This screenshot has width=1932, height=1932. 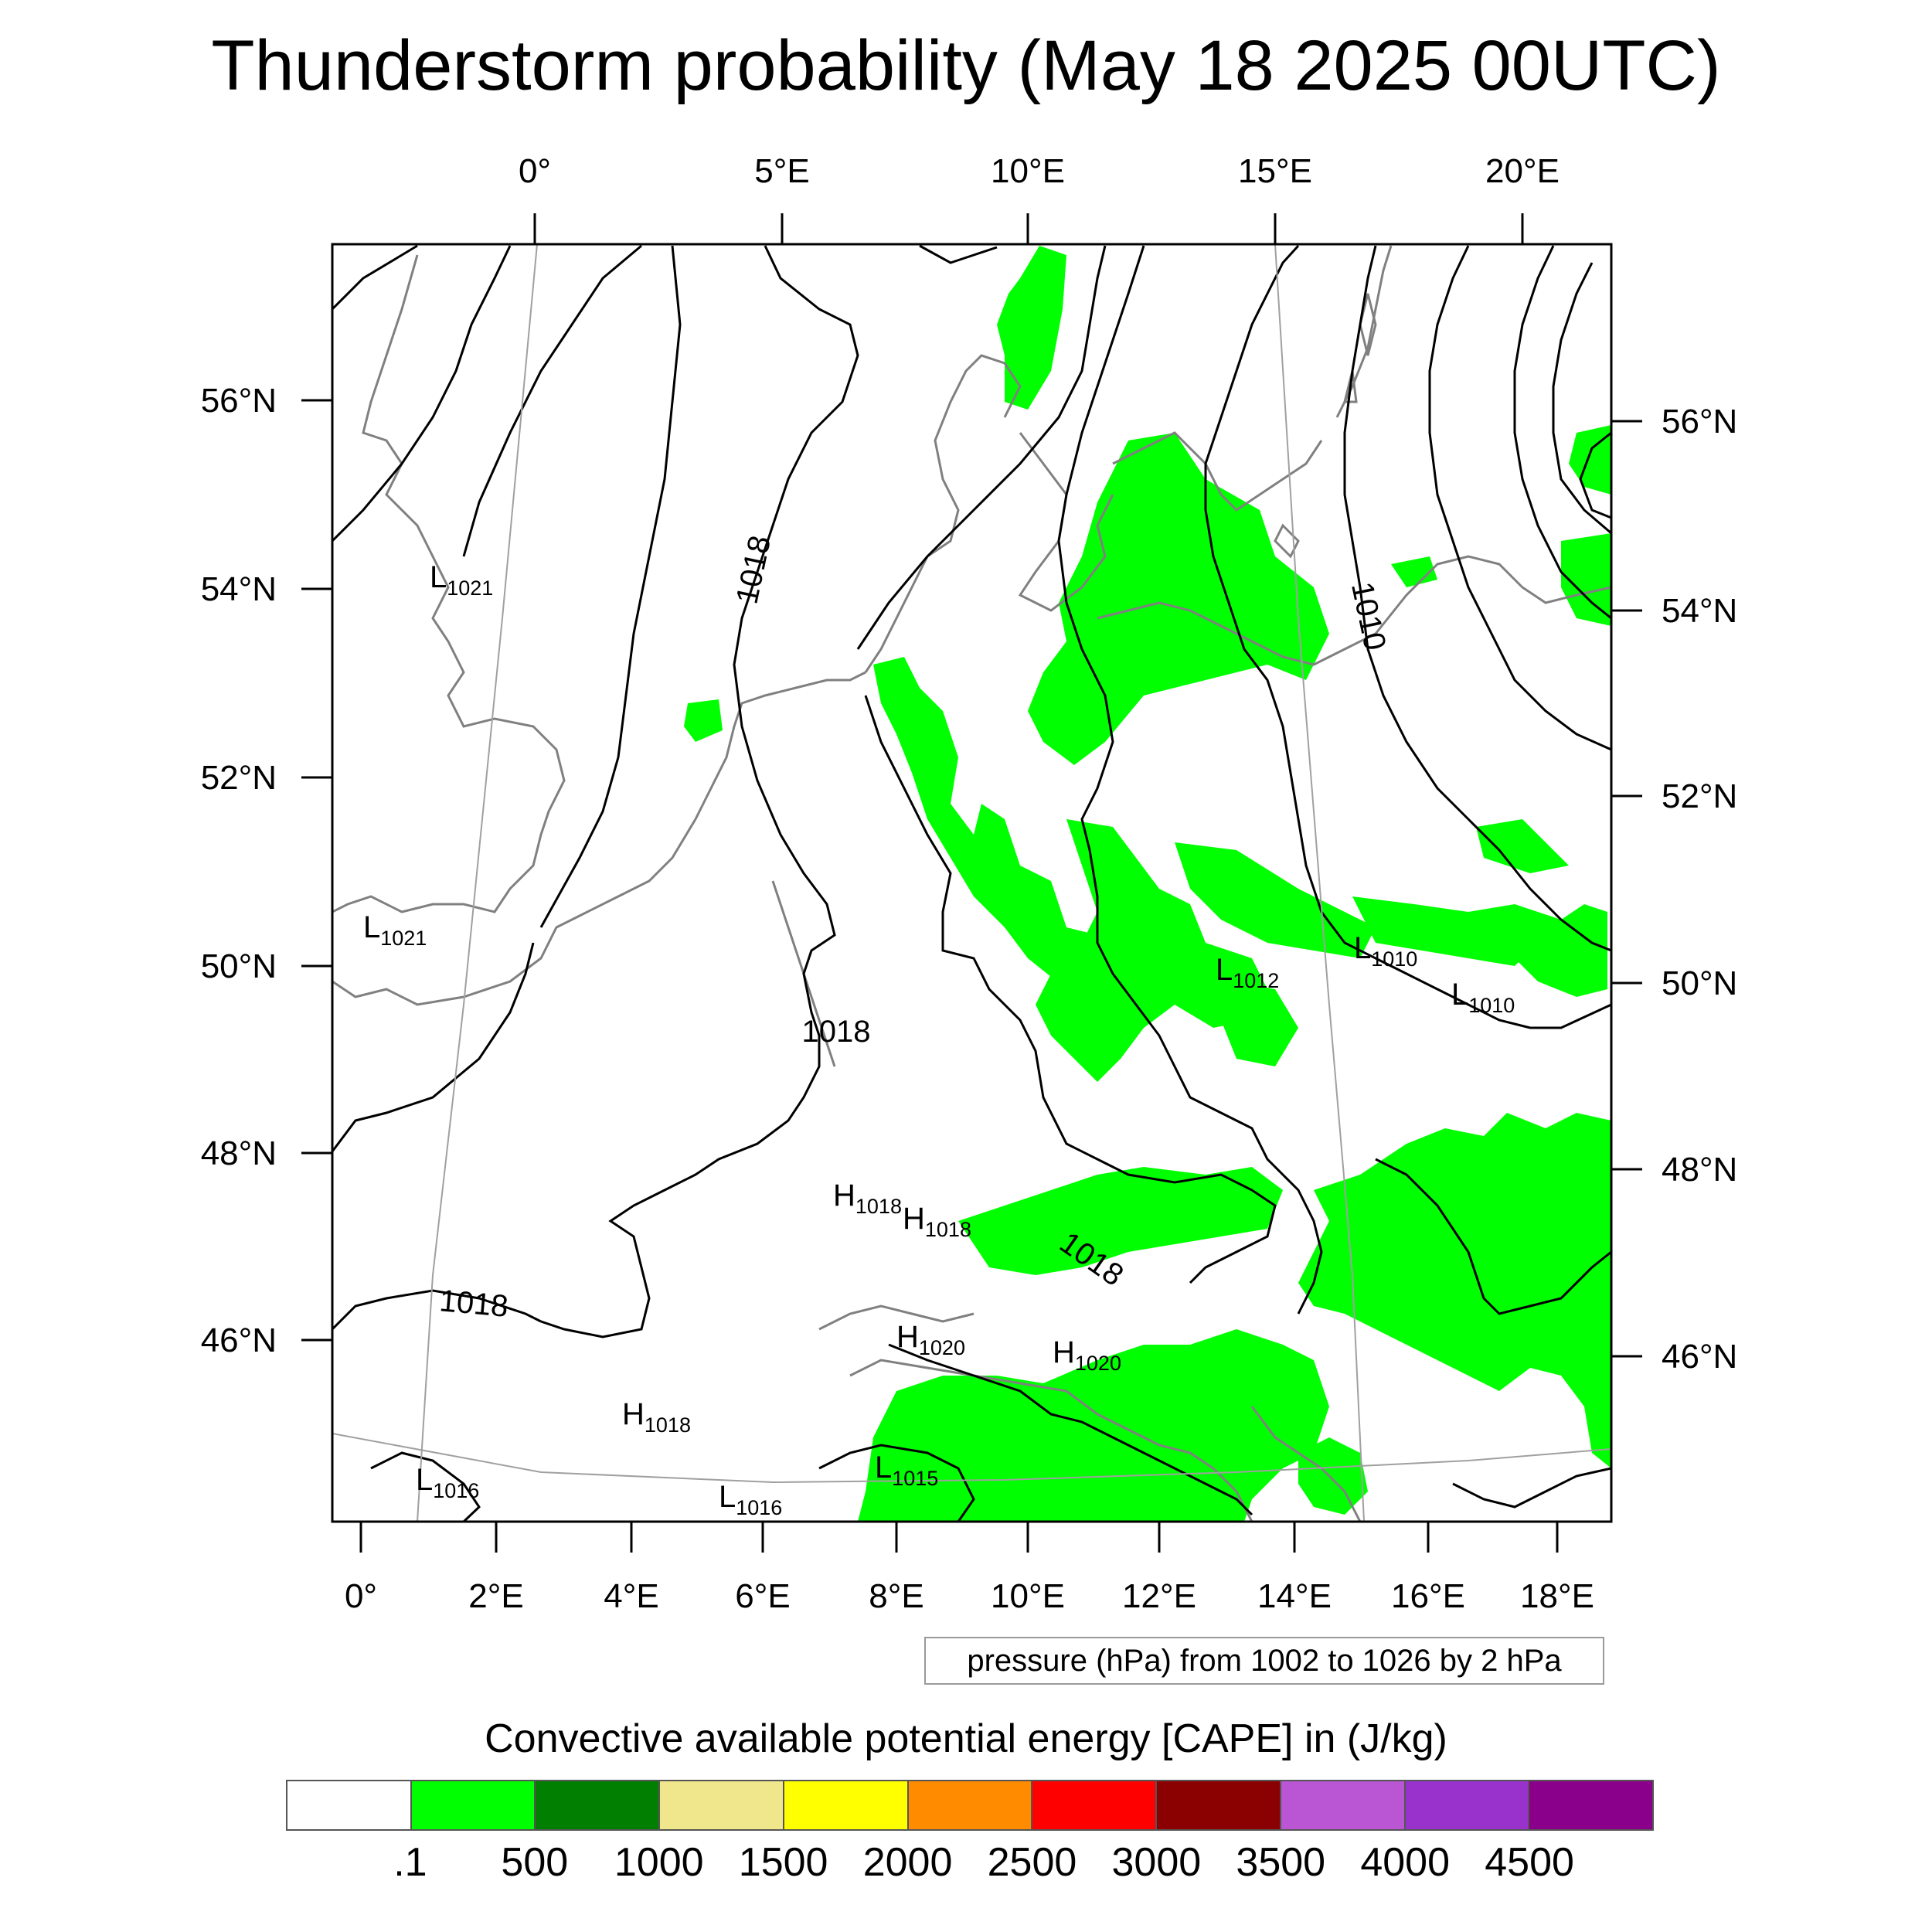 I want to click on right-lat-label: 48°N, so click(x=1700, y=1170).